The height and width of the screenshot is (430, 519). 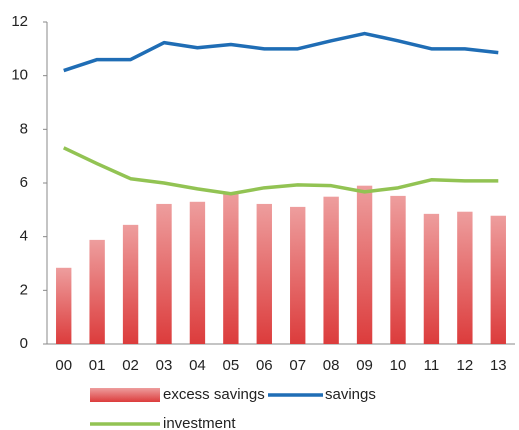 What do you see at coordinates (24, 236) in the screenshot?
I see `y-tick-label: 4` at bounding box center [24, 236].